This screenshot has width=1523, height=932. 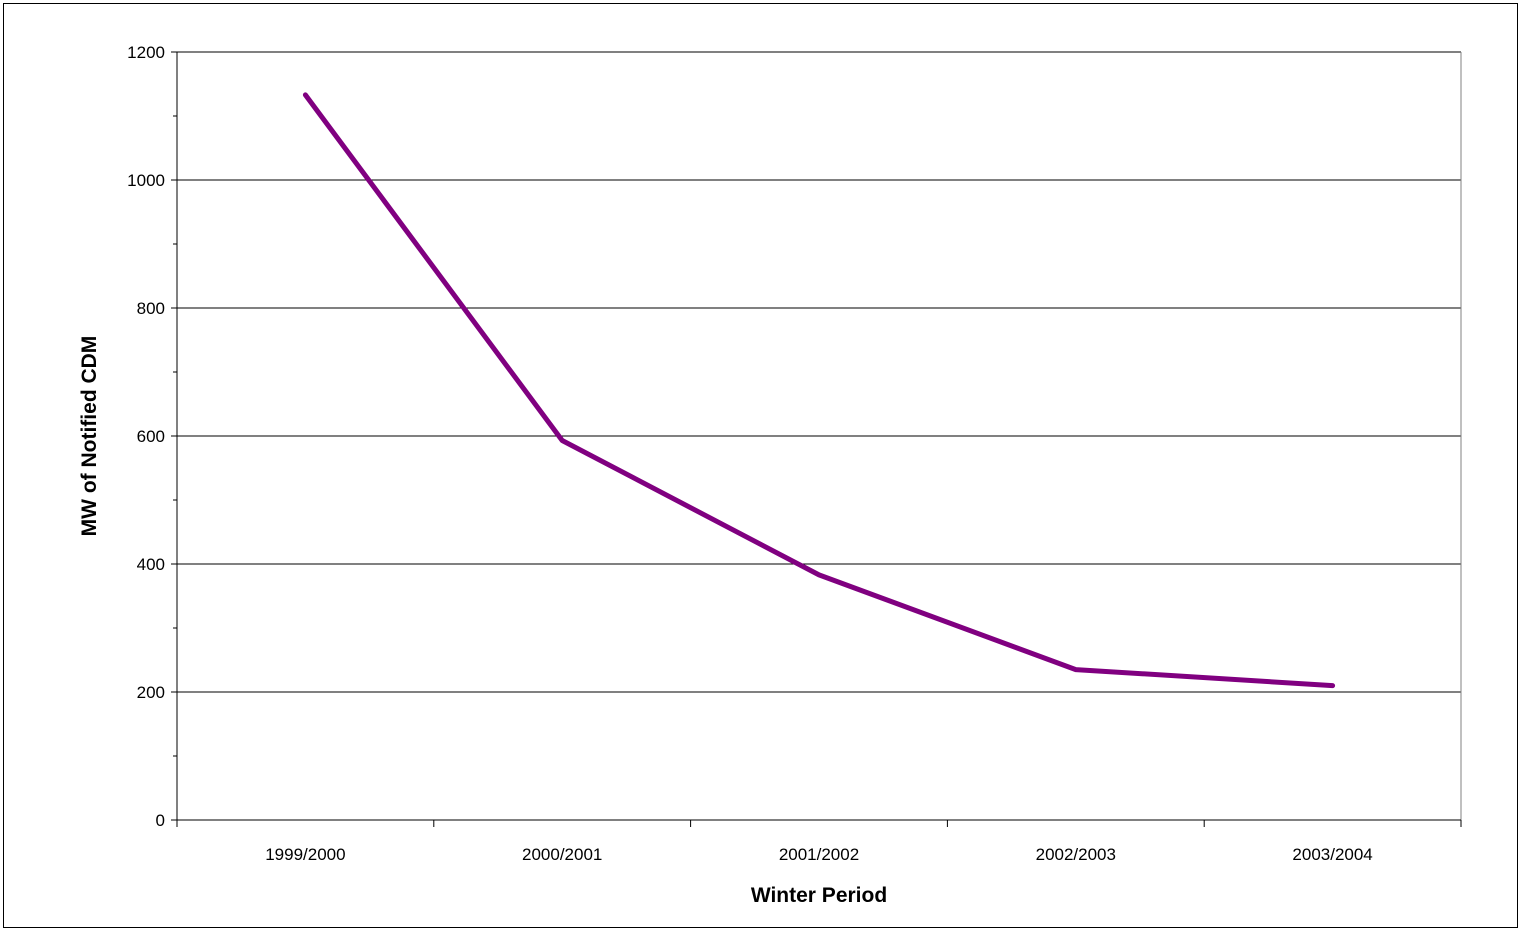 I want to click on x-axis-title: Winter Period, so click(x=819, y=895).